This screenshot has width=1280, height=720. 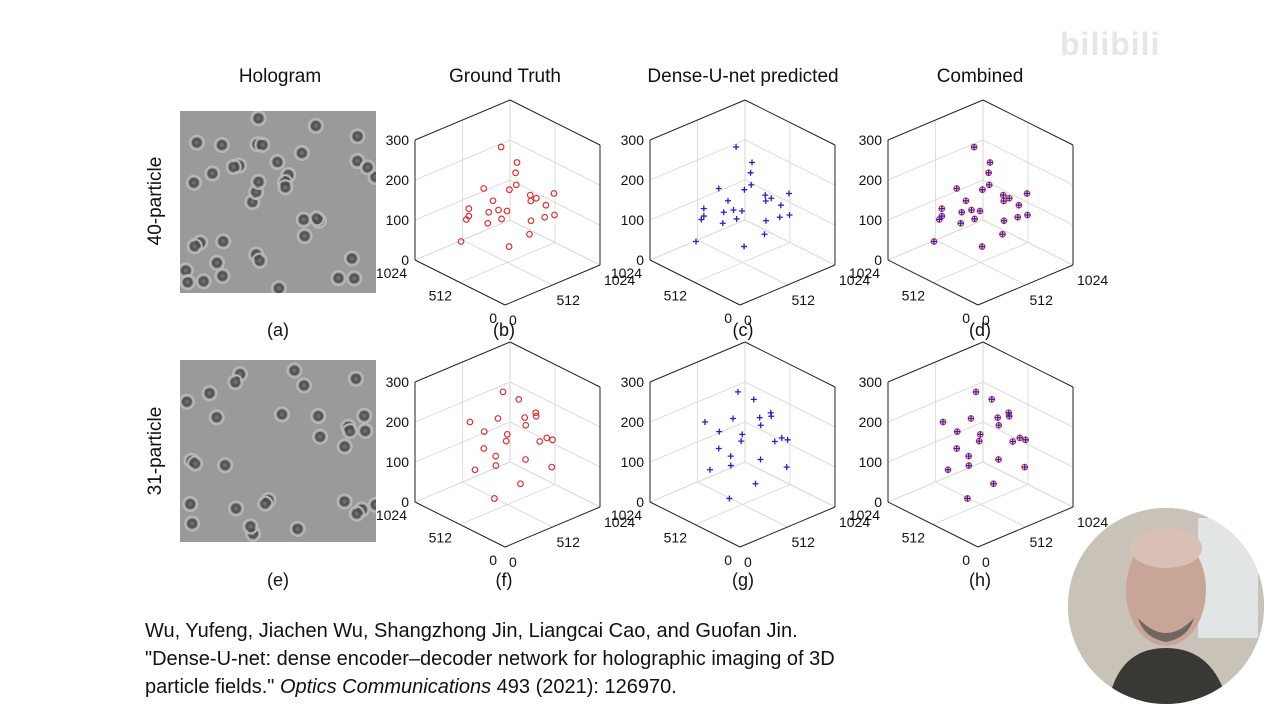 What do you see at coordinates (373, 176) in the screenshot?
I see `particle` at bounding box center [373, 176].